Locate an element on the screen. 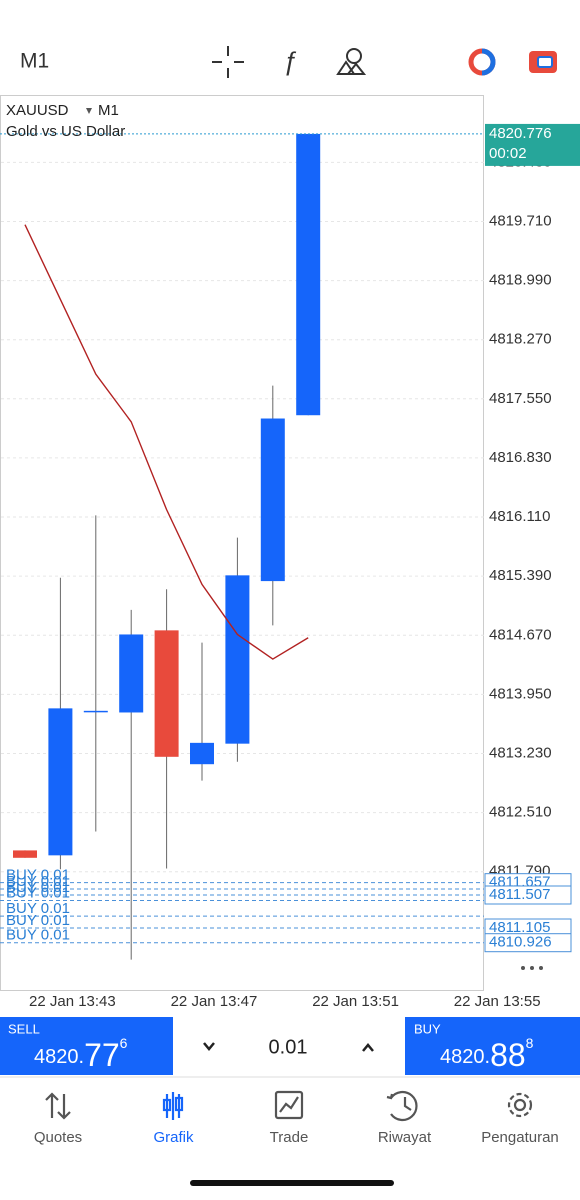 This screenshot has height=1200, width=580. buy-button is located at coordinates (492, 1046).